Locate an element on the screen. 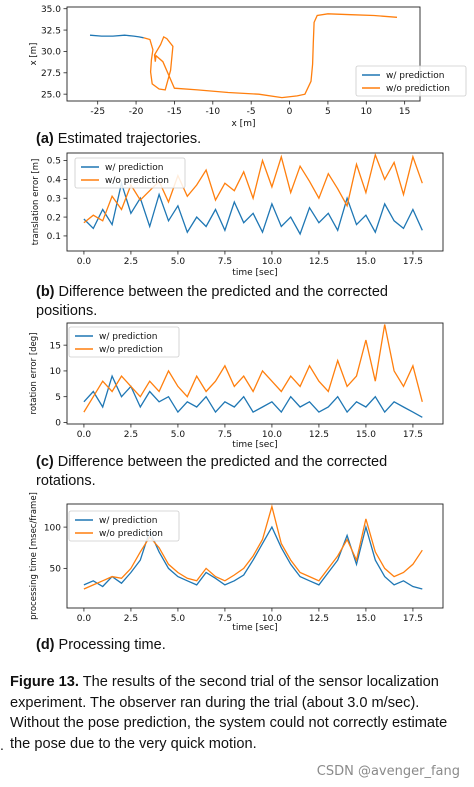  chart-1-x-tick-label: 10 is located at coordinates (367, 112).